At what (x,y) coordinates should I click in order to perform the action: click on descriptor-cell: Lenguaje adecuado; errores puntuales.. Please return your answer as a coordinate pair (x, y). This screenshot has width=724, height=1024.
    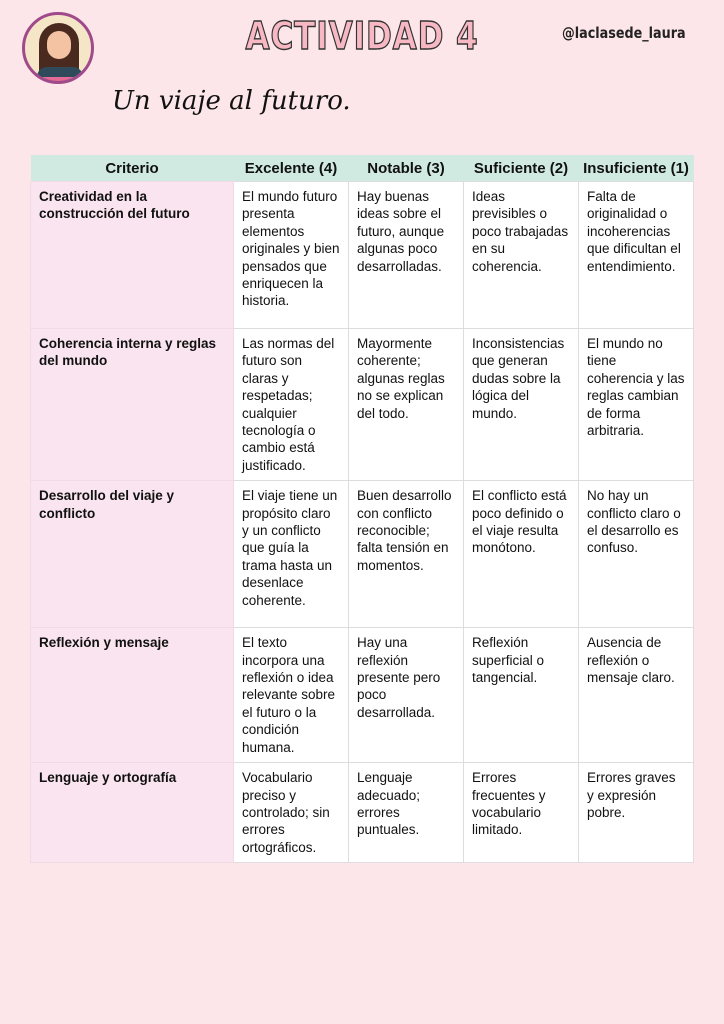
    Looking at the image, I should click on (406, 813).